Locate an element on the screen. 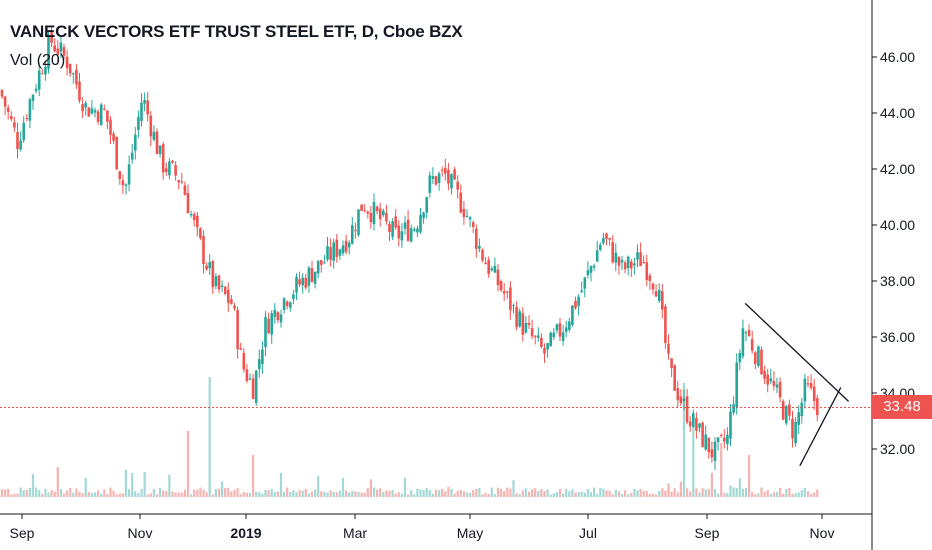 The height and width of the screenshot is (550, 932). time-axis: Sep Nov 2019 Mar May Jul Sep Nov is located at coordinates (422, 527).